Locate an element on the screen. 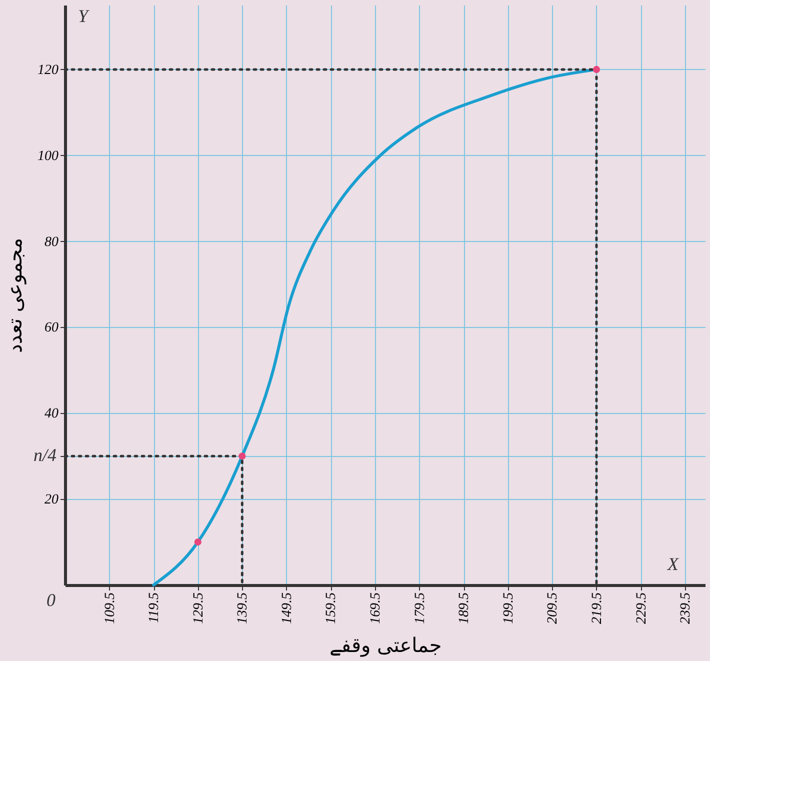 The image size is (800, 801). text: n/4 is located at coordinates (45, 455).